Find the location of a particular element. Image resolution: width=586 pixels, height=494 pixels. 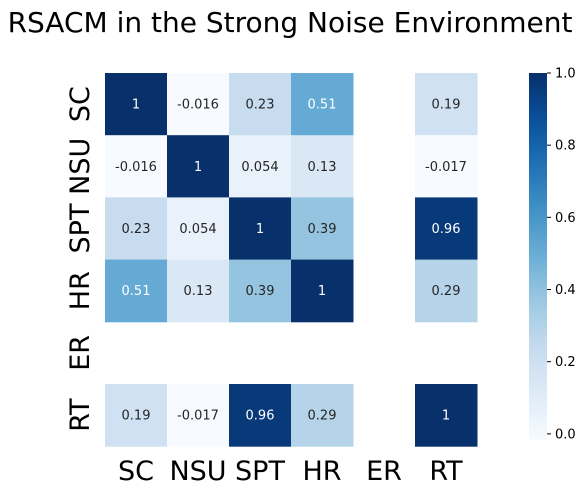

y-tick-label: SC is located at coordinates (80, 104).